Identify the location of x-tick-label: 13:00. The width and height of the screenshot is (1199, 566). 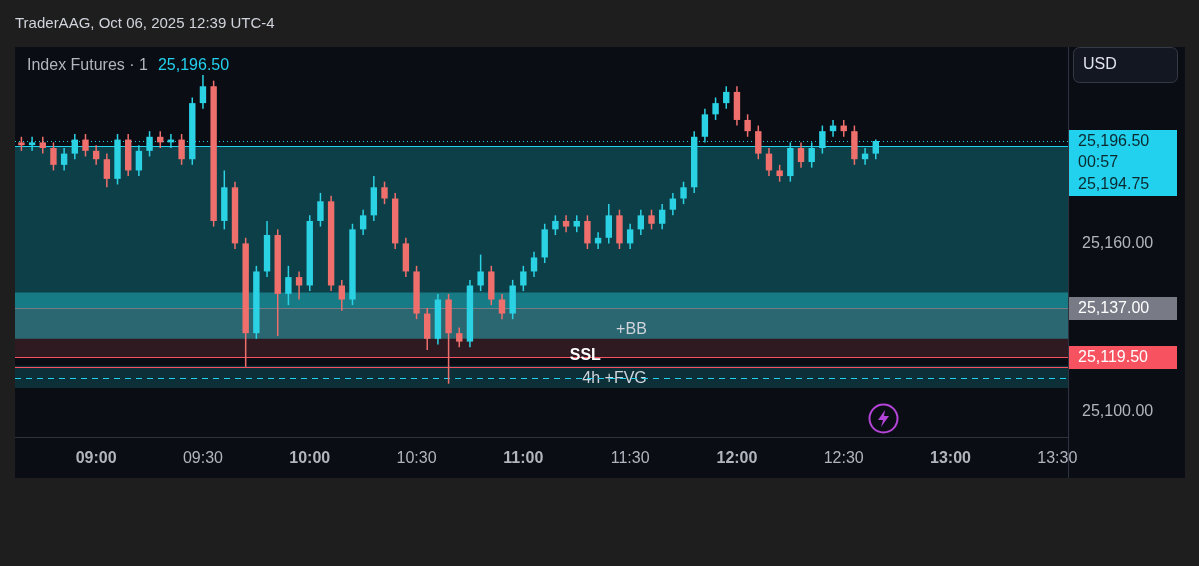
(951, 458).